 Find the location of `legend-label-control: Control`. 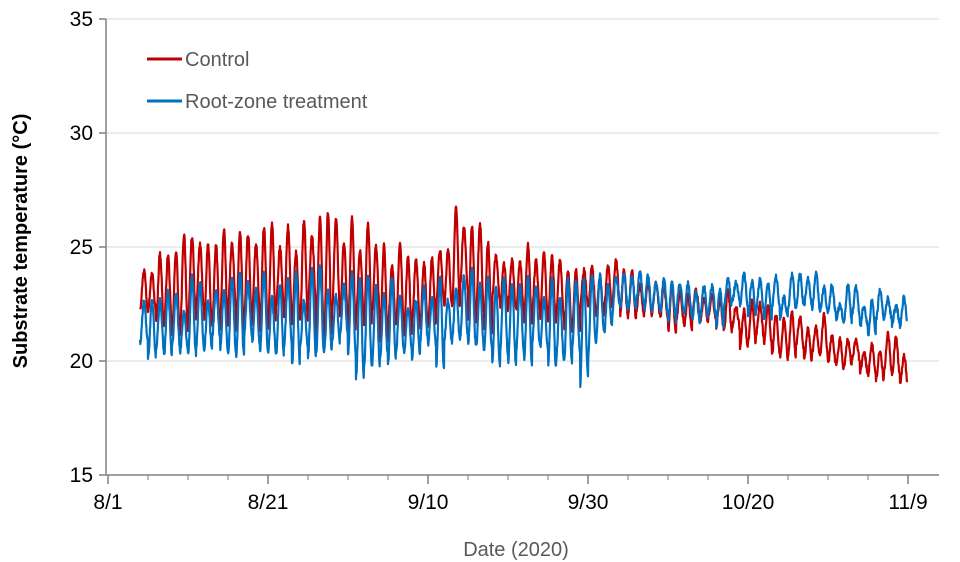

legend-label-control: Control is located at coordinates (217, 60).